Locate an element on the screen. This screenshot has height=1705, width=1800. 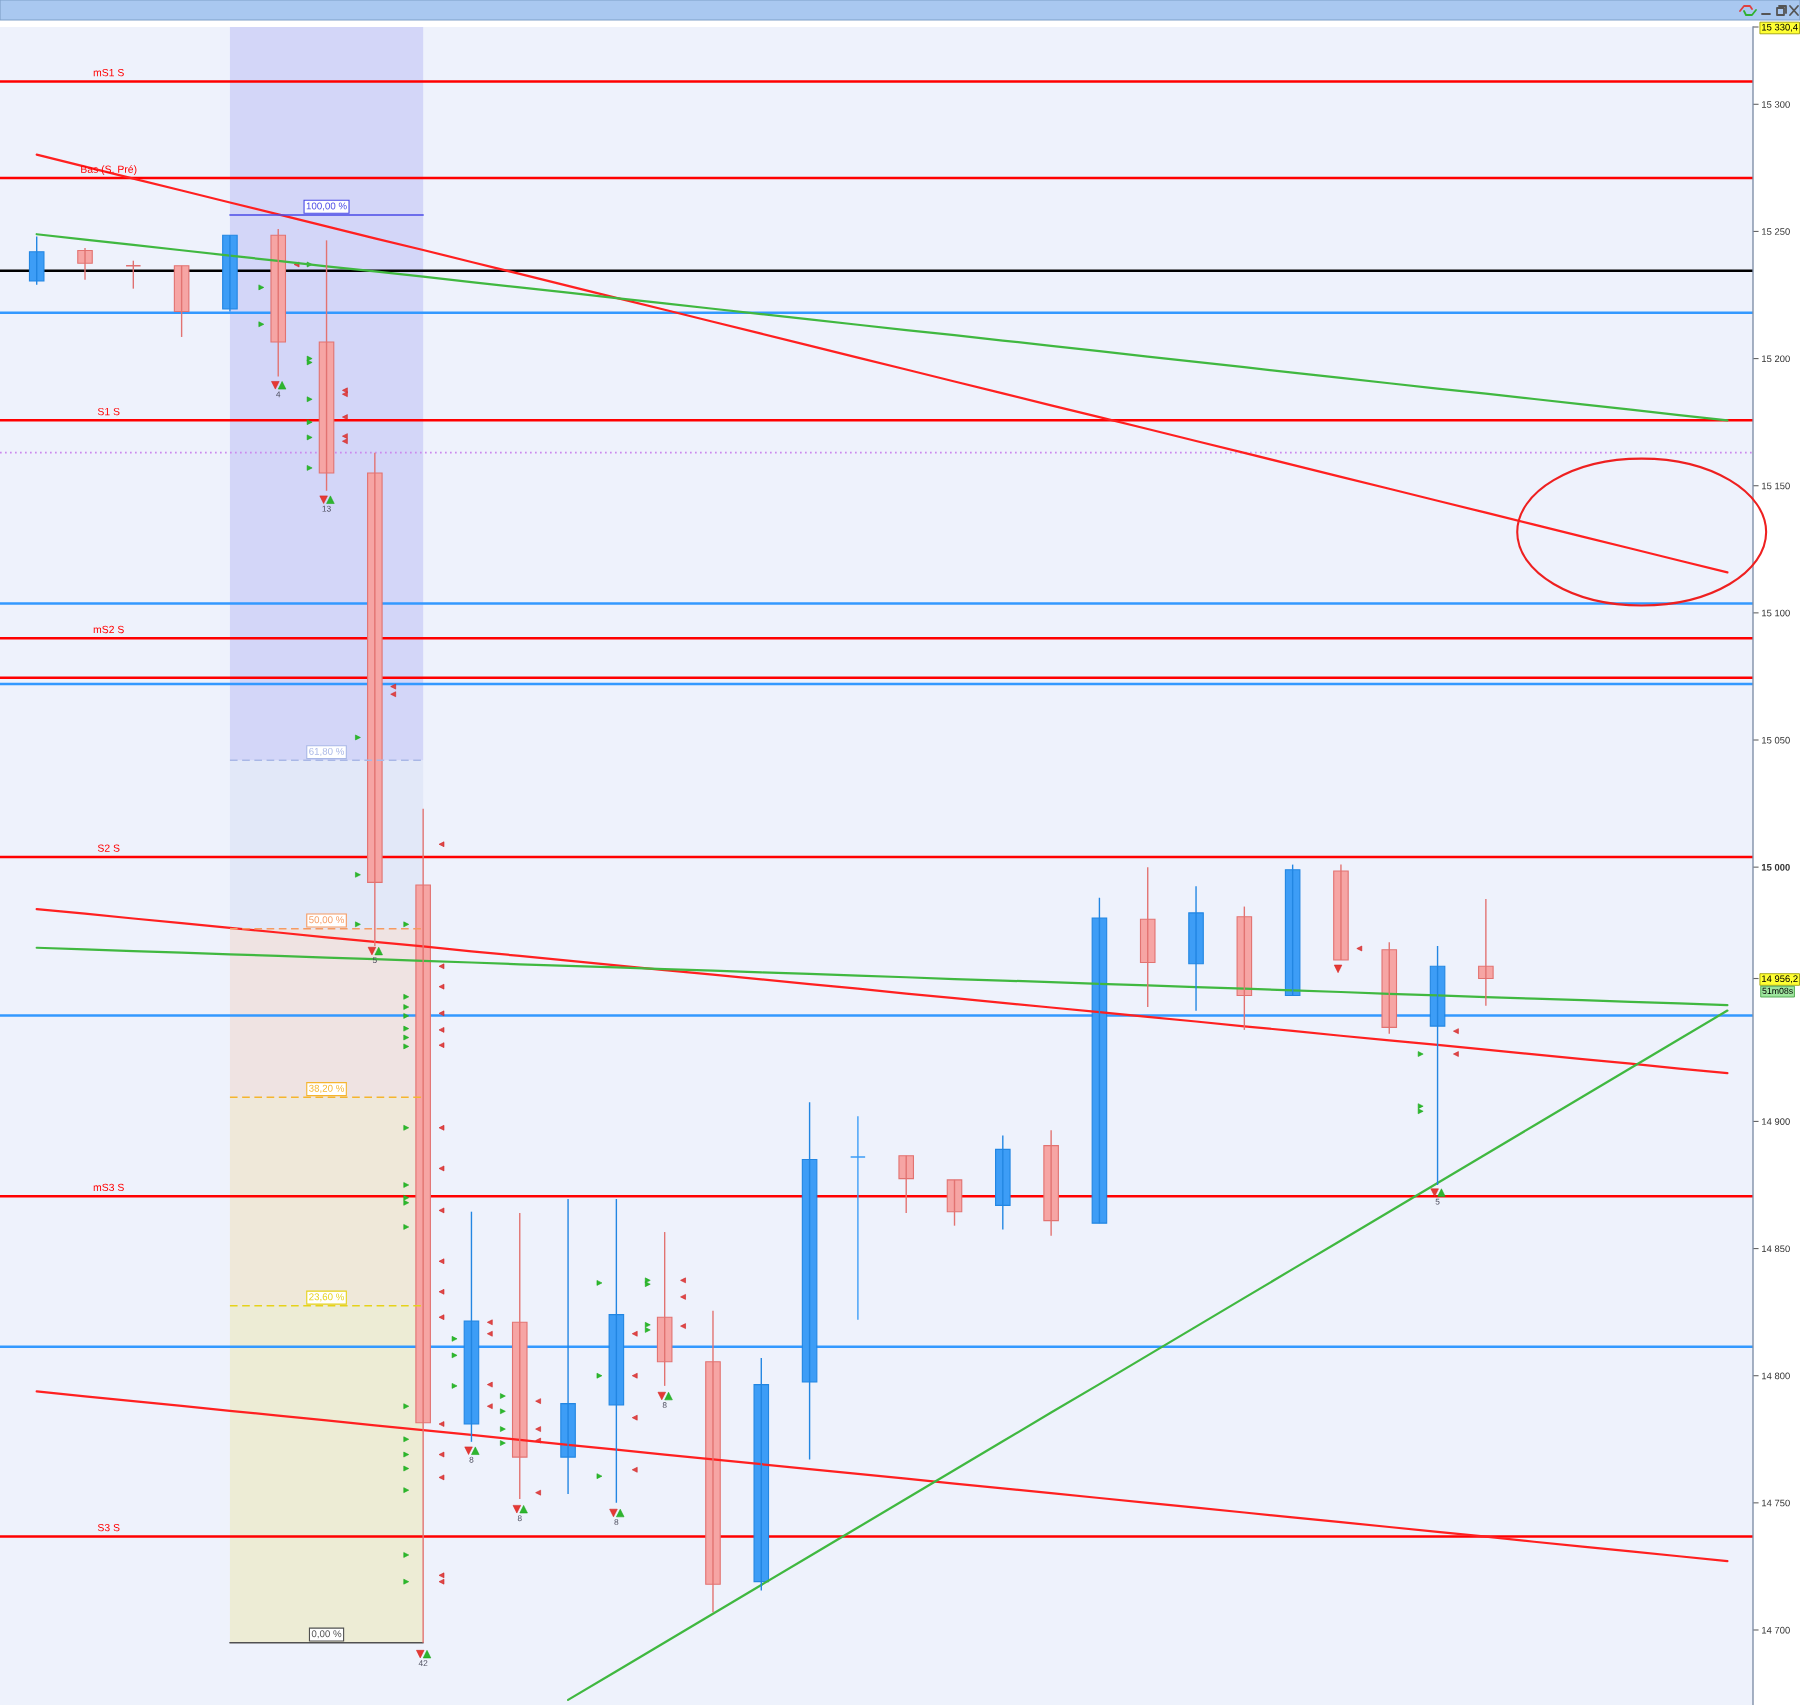
series-label: 0,00 % is located at coordinates (326, 1634).